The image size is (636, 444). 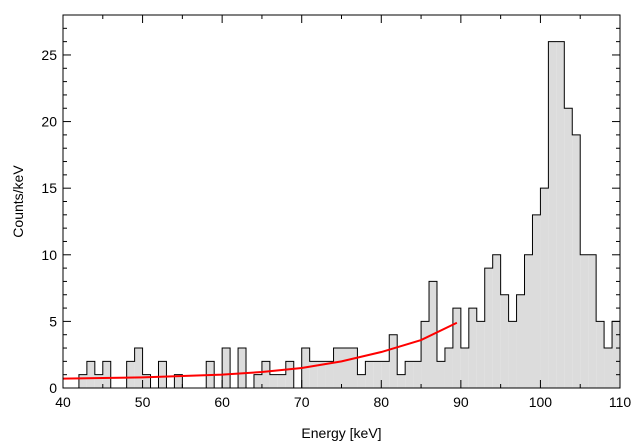 What do you see at coordinates (49, 188) in the screenshot?
I see `y-tick-label: 15` at bounding box center [49, 188].